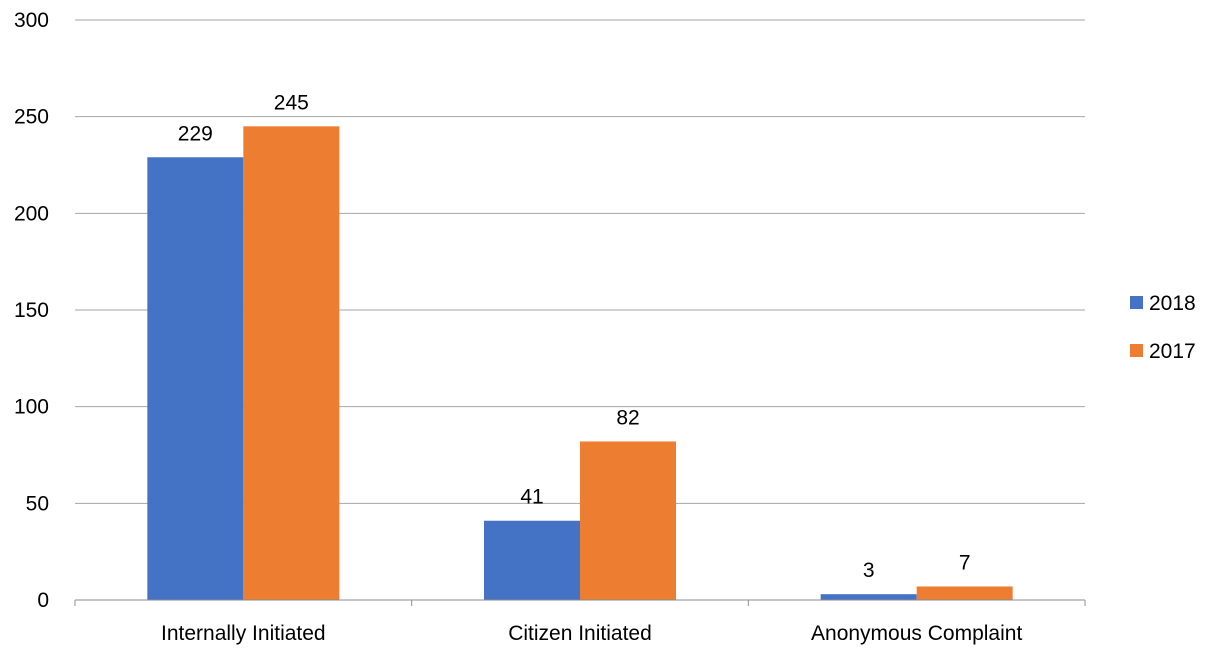 The image size is (1215, 650). What do you see at coordinates (43, 600) in the screenshot?
I see `y-tick-label: 0` at bounding box center [43, 600].